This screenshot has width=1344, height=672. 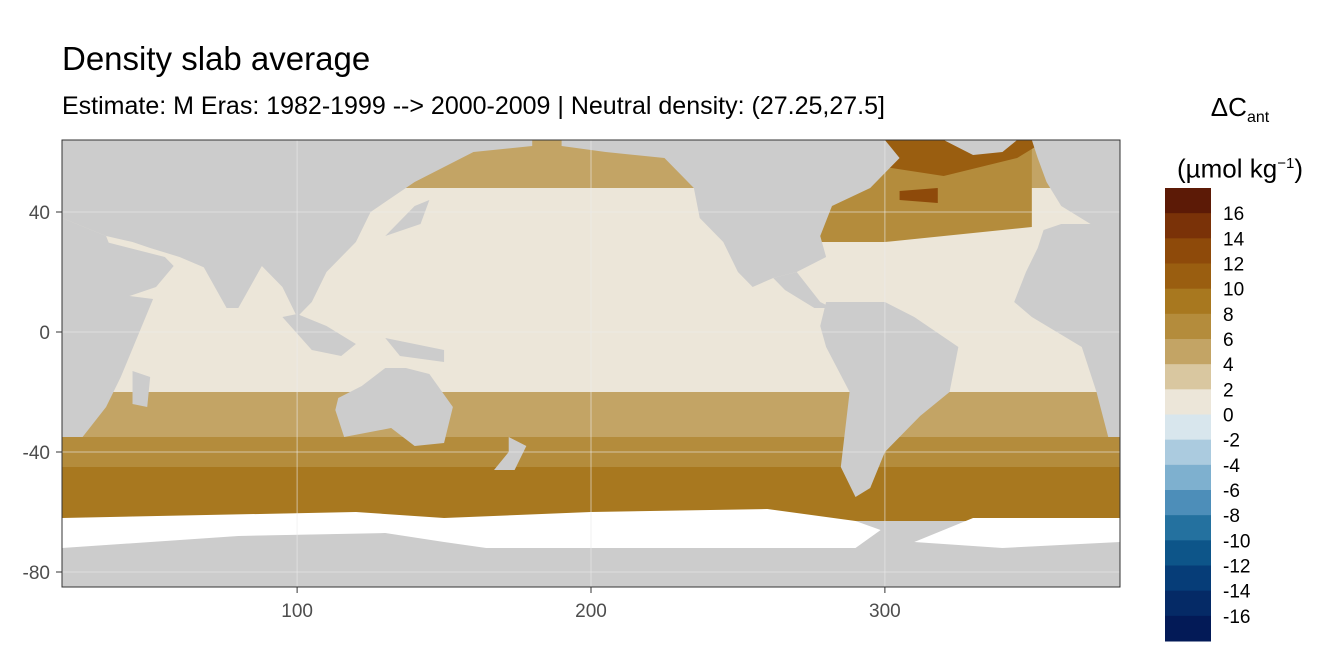 I want to click on legend-label-9: -2, so click(x=1231, y=441).